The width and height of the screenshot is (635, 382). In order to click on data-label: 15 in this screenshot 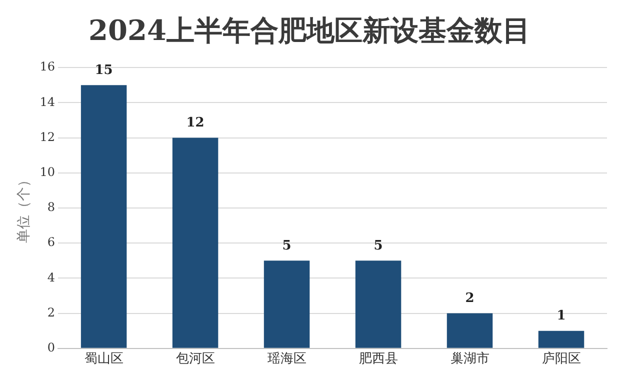, I will do `click(103, 70)`.